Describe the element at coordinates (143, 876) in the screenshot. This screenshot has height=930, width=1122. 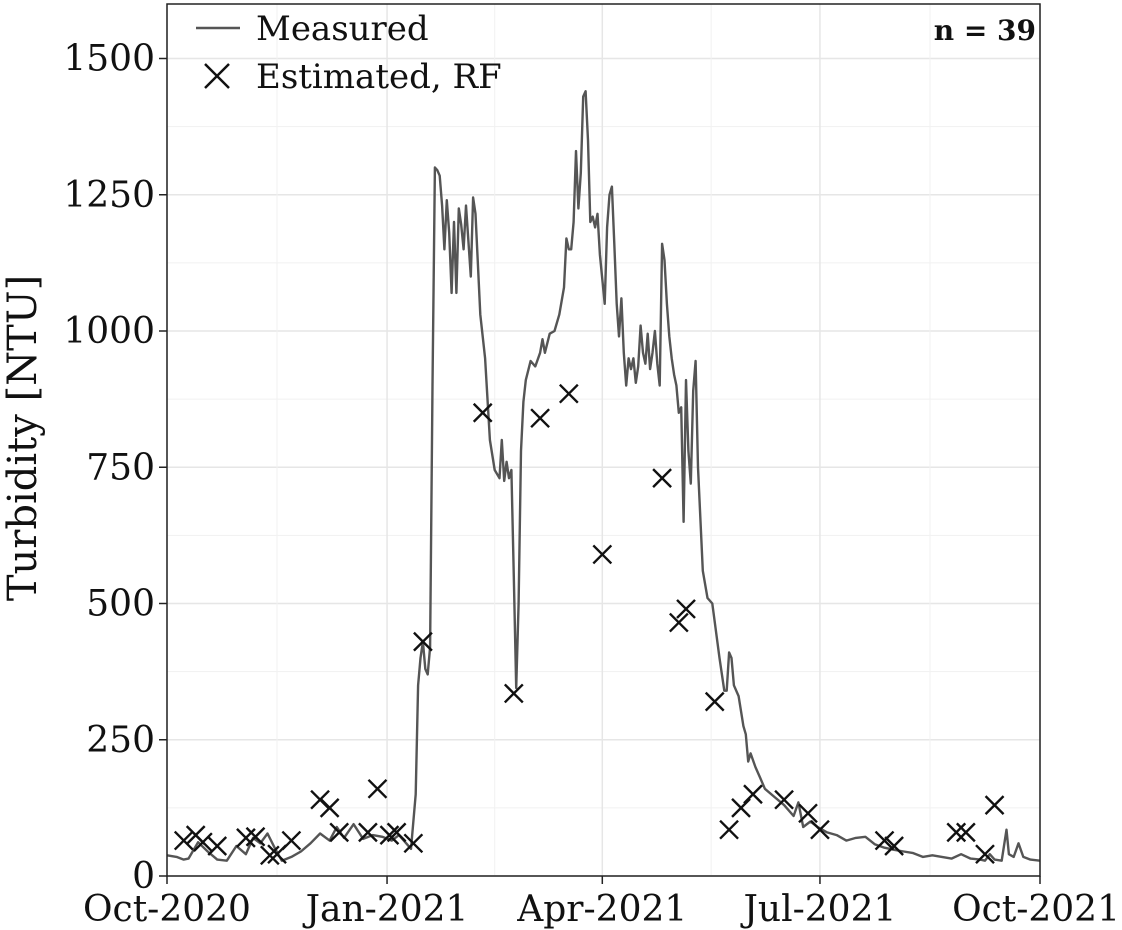
I see `y-tick-label: 0` at that location.